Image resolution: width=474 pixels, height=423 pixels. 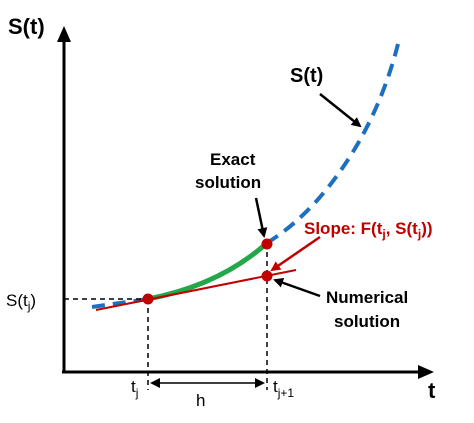 I want to click on slope-label-arrow, so click(x=295, y=253).